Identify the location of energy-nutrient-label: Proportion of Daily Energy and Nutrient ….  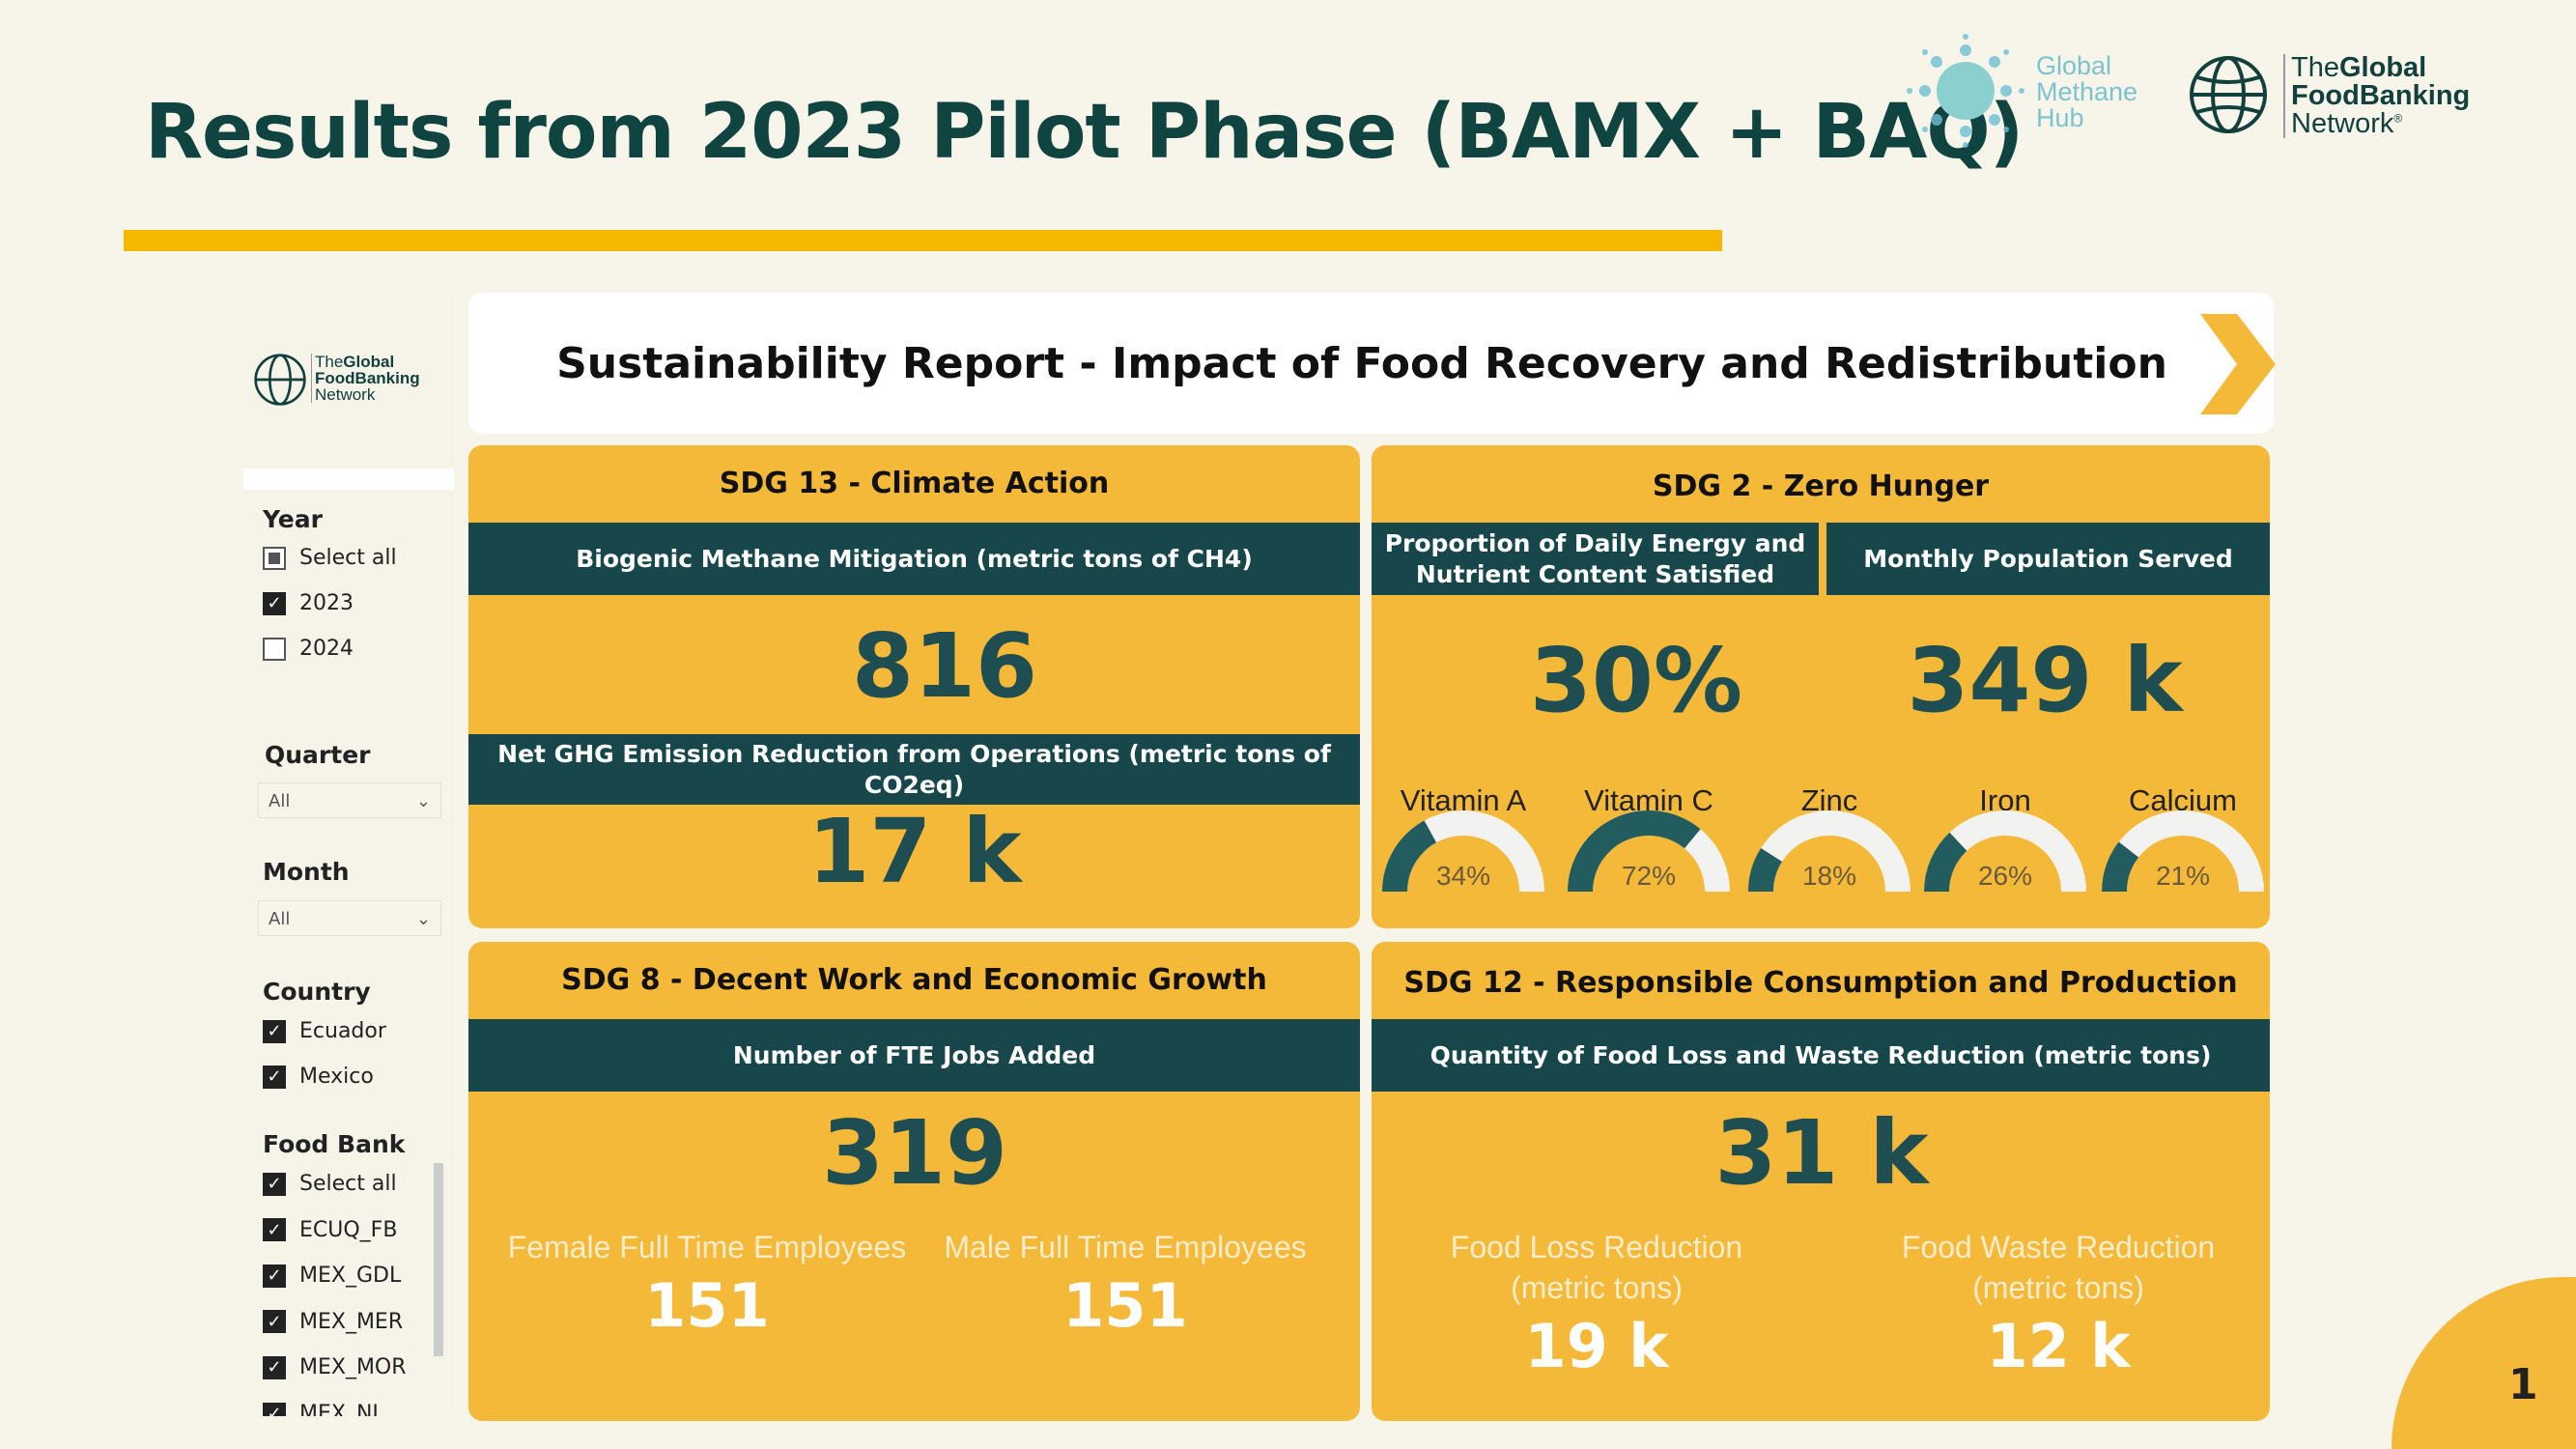
(1595, 559).